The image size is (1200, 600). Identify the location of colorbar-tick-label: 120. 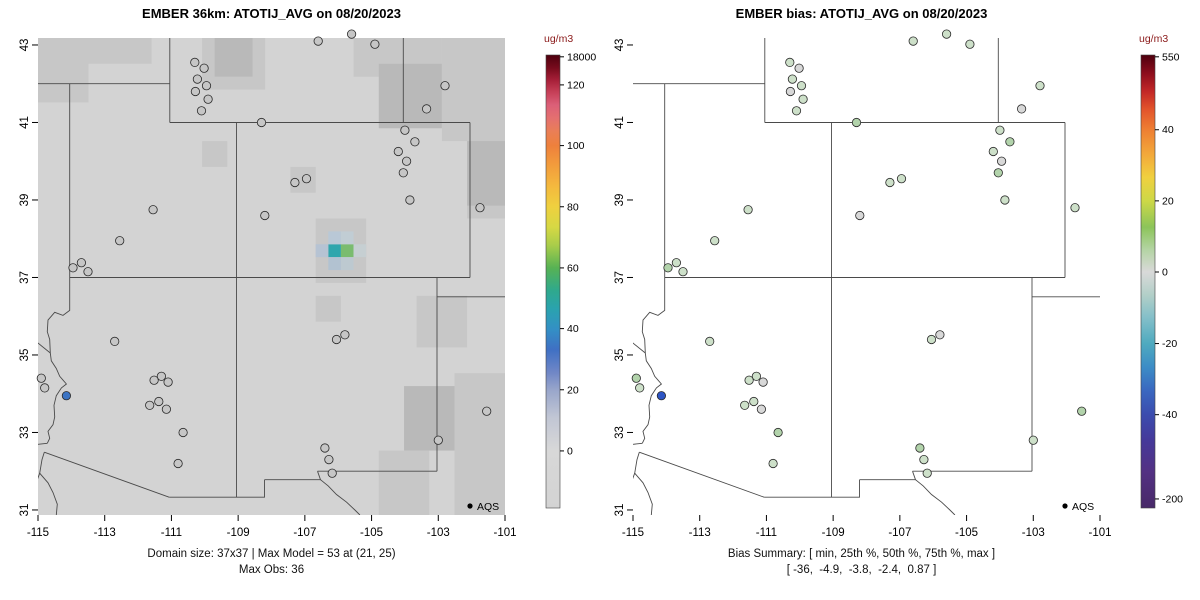
(576, 85).